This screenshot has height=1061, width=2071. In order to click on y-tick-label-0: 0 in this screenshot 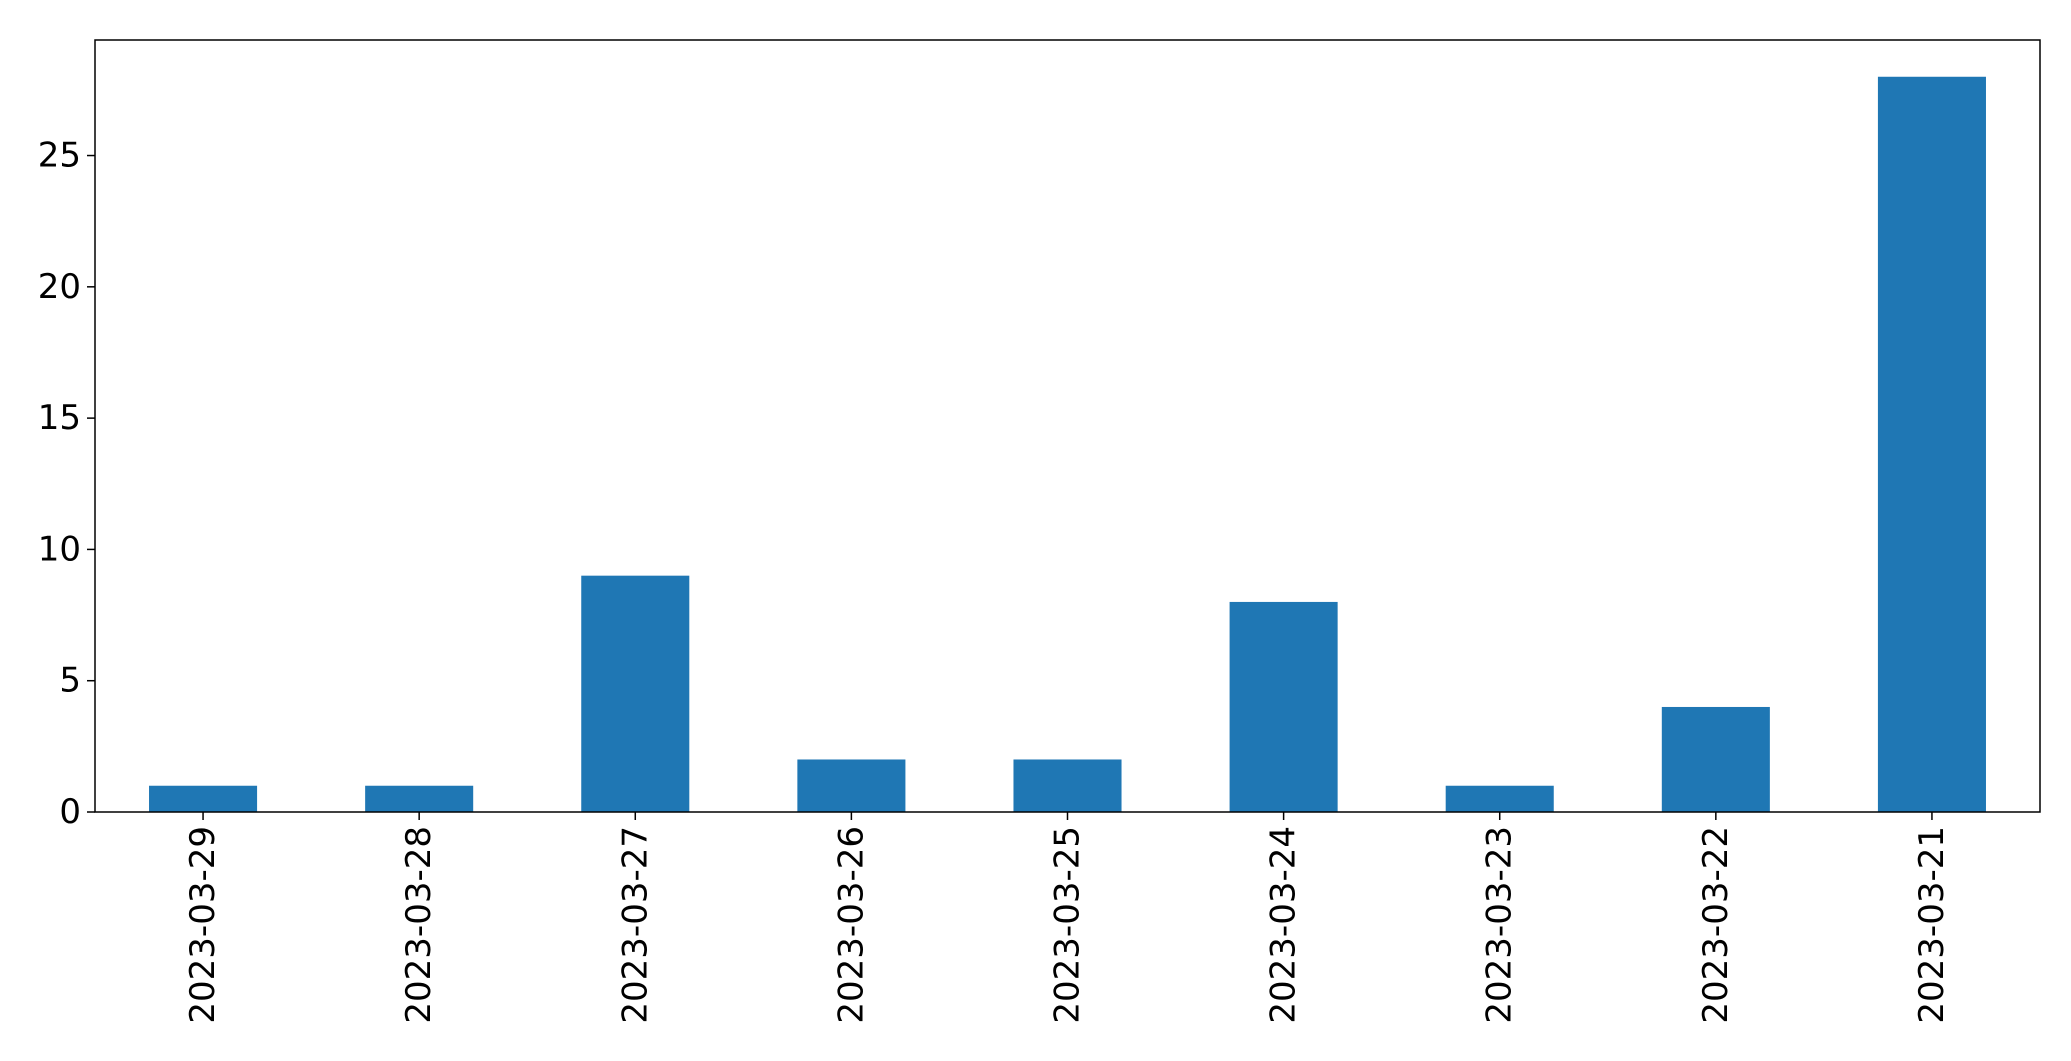, I will do `click(70, 812)`.